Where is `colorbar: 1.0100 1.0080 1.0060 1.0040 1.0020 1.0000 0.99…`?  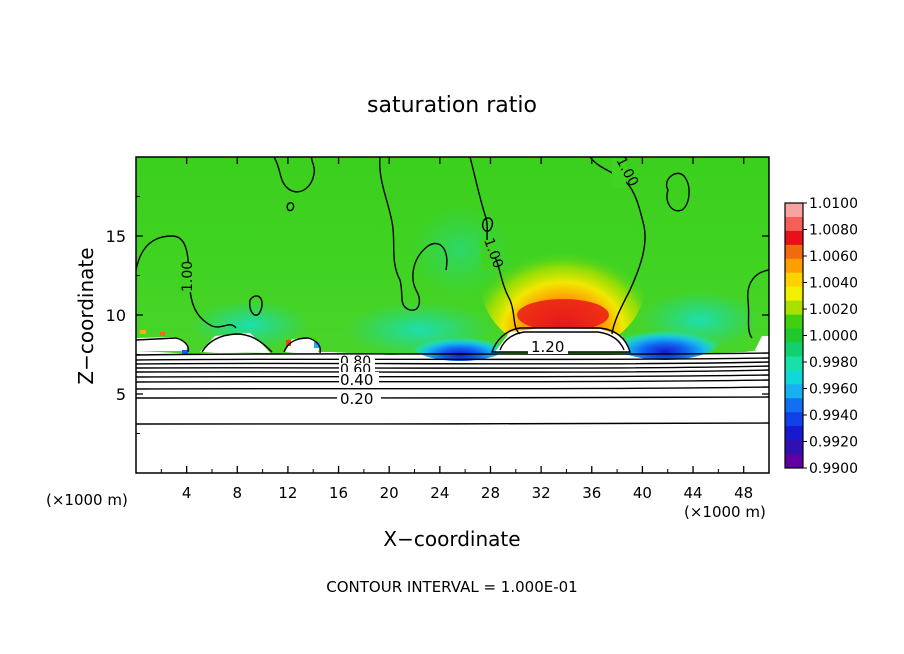
colorbar: 1.0100 1.0080 1.0060 1.0040 1.0020 1.0000 0.99… is located at coordinates (821, 336).